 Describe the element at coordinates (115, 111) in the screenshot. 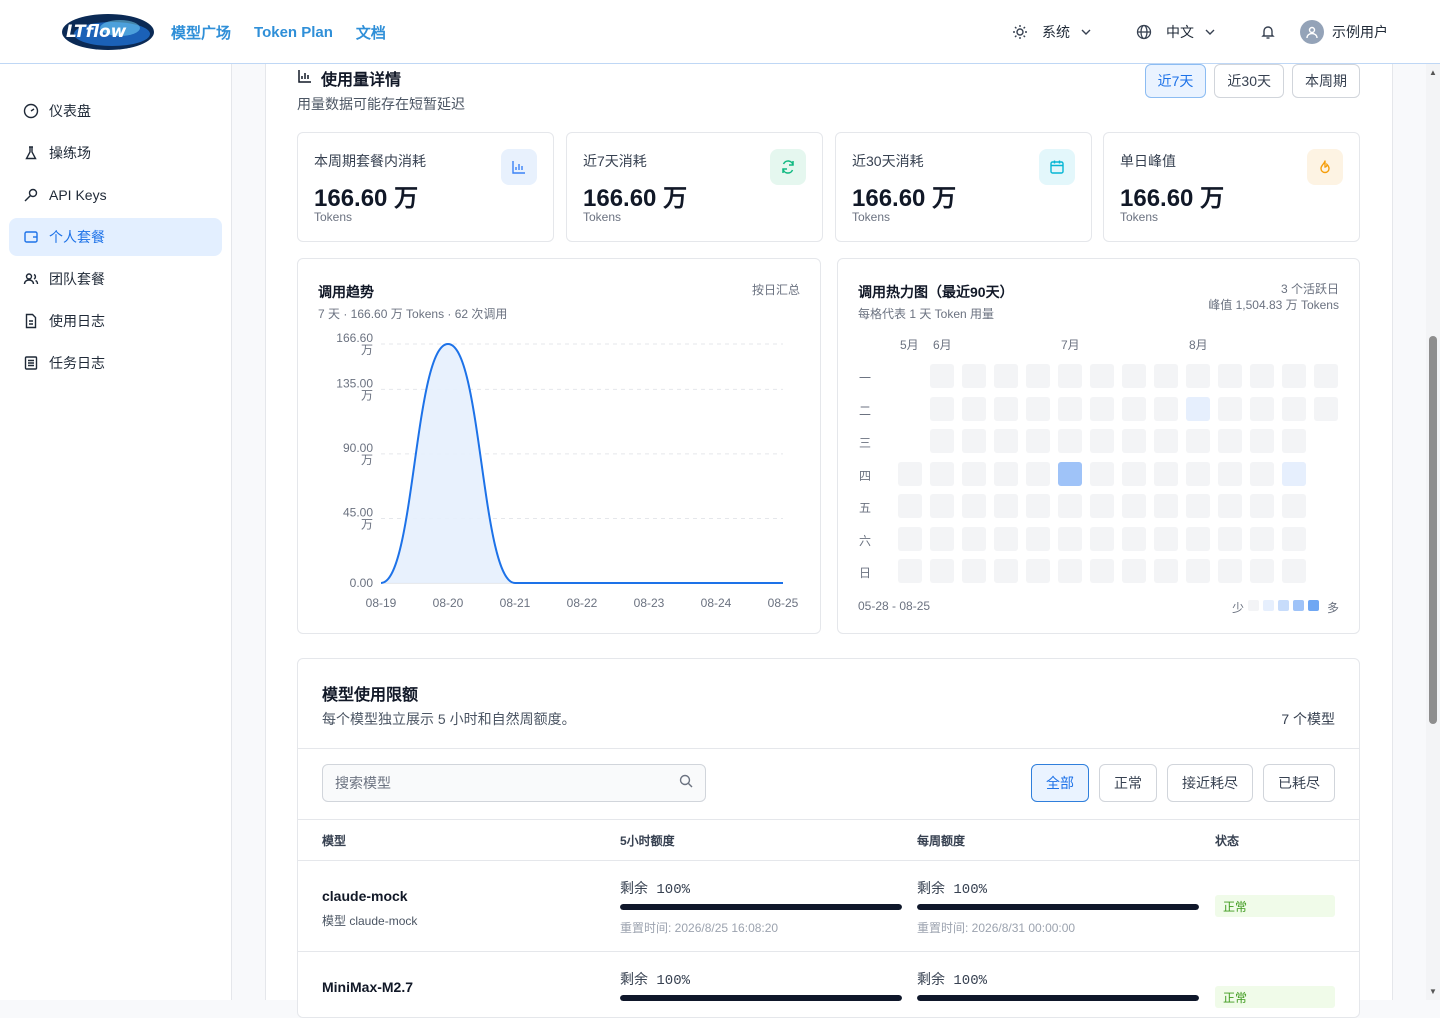

I see `sidebar-item-0: 仪表盘` at that location.